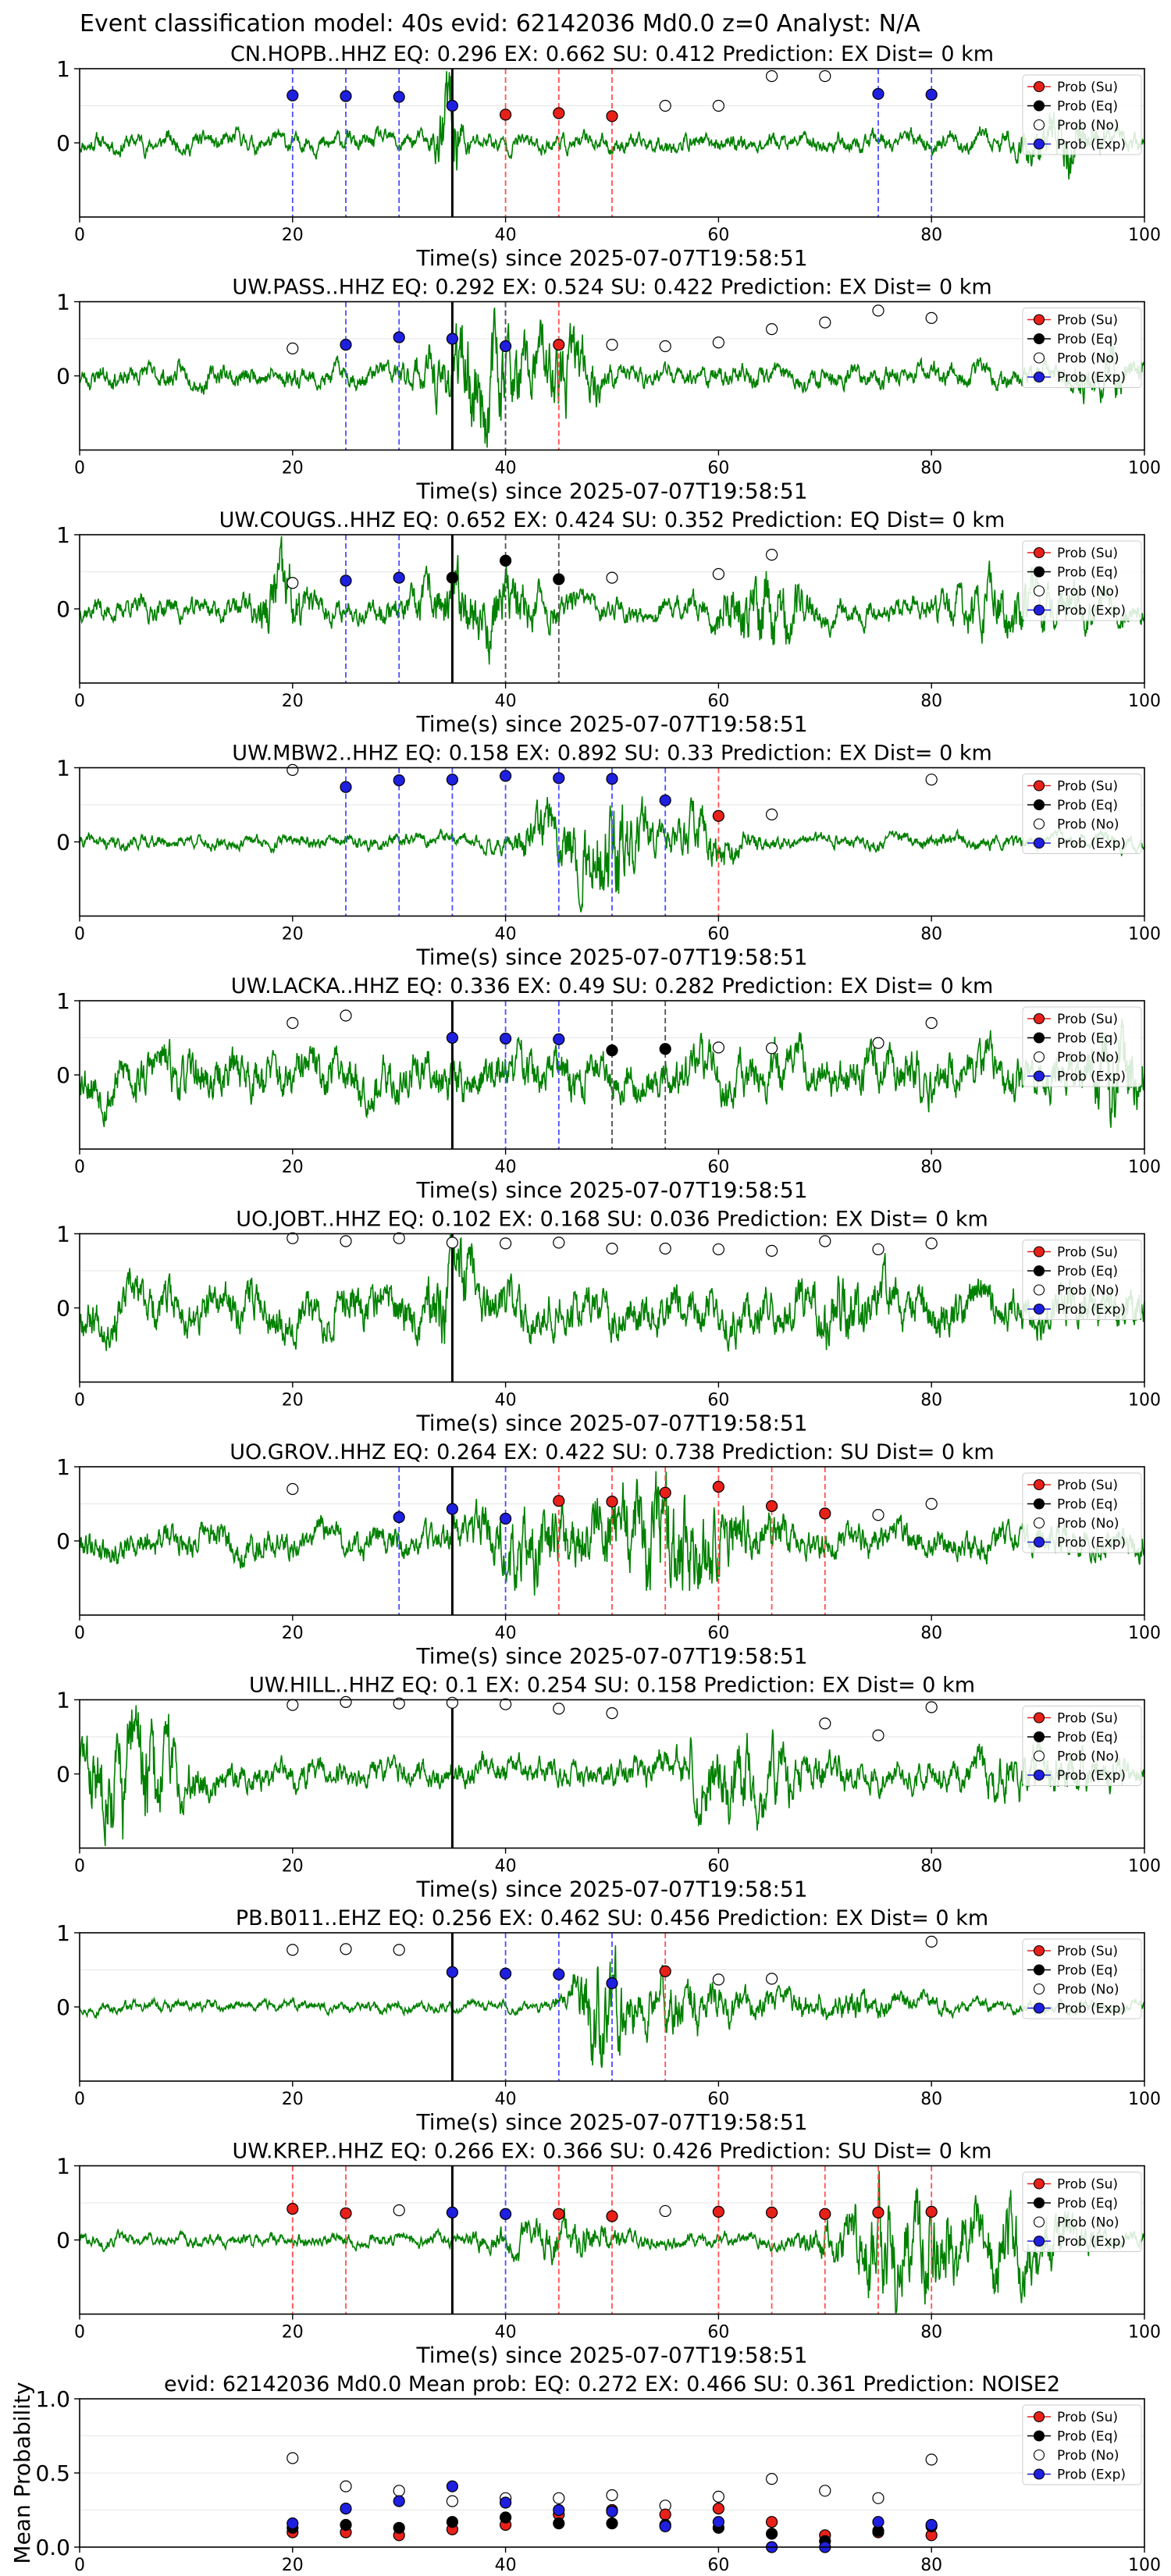 The width and height of the screenshot is (1171, 2576). I want to click on legend-label-exp: Prob (Exp), so click(1091, 145).